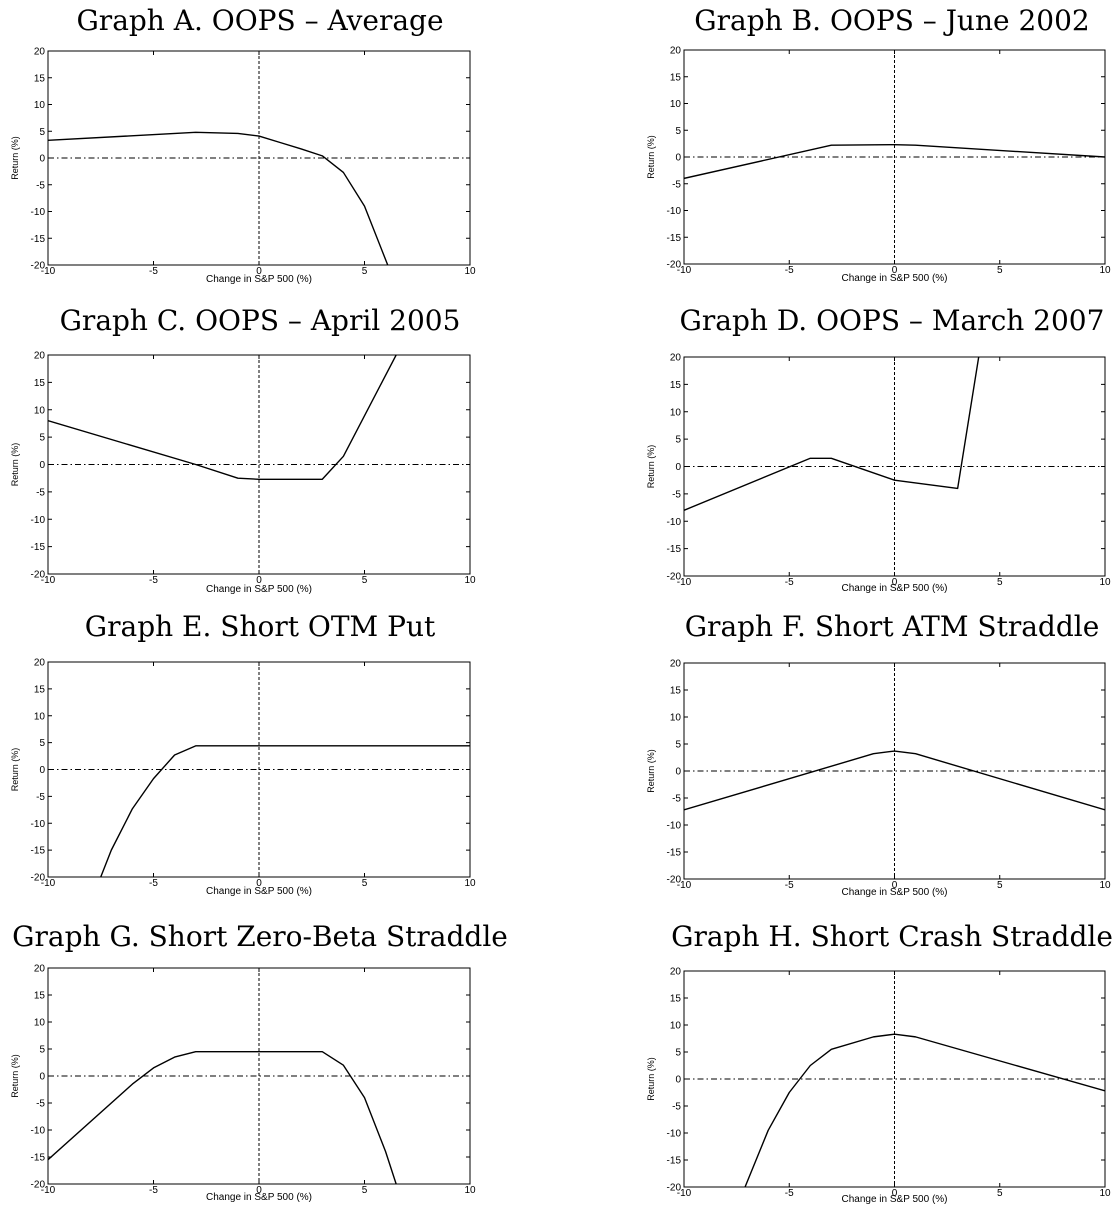 This screenshot has height=1206, width=1117. What do you see at coordinates (892, 320) in the screenshot?
I see `chart-title: Graph D. OOPS – March 2007` at bounding box center [892, 320].